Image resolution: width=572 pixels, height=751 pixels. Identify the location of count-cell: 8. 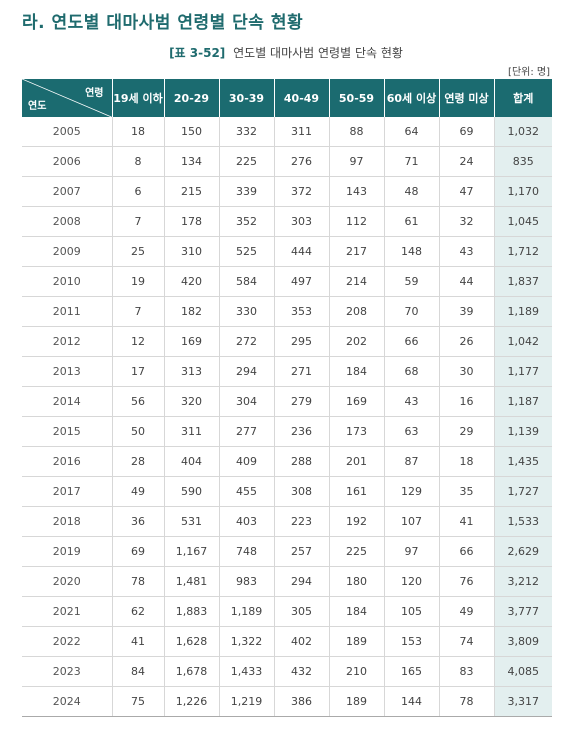
(137, 161).